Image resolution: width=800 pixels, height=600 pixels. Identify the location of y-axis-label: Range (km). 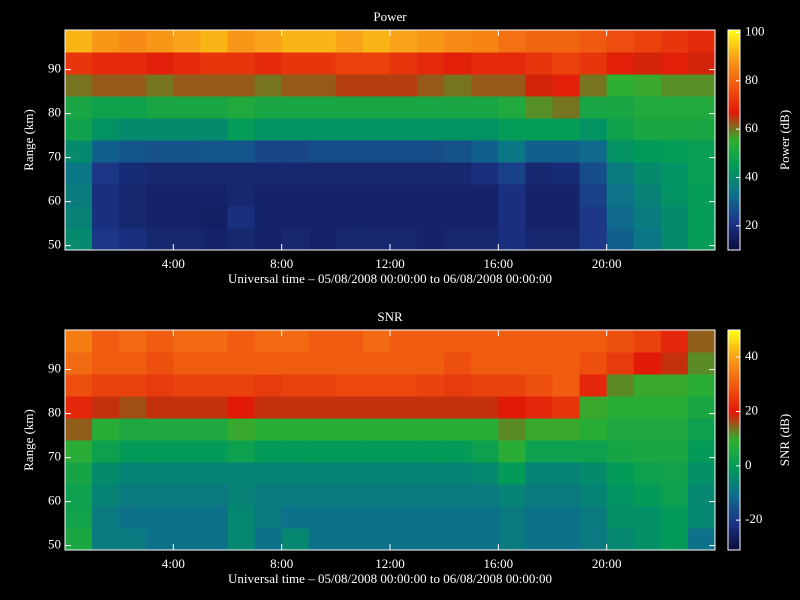
(28, 140).